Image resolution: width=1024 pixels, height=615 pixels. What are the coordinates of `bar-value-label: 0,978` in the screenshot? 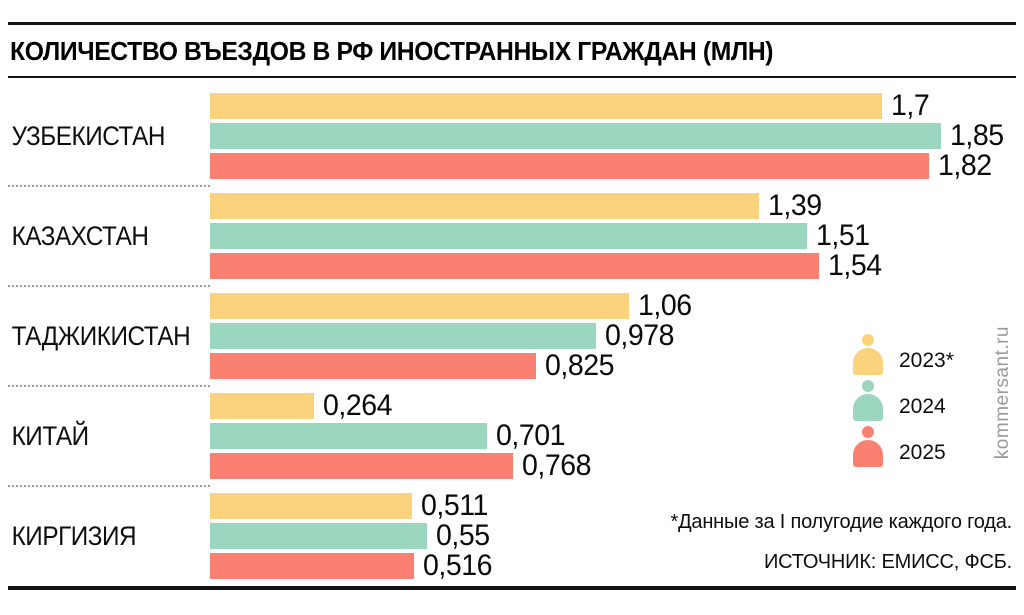 It's located at (639, 335).